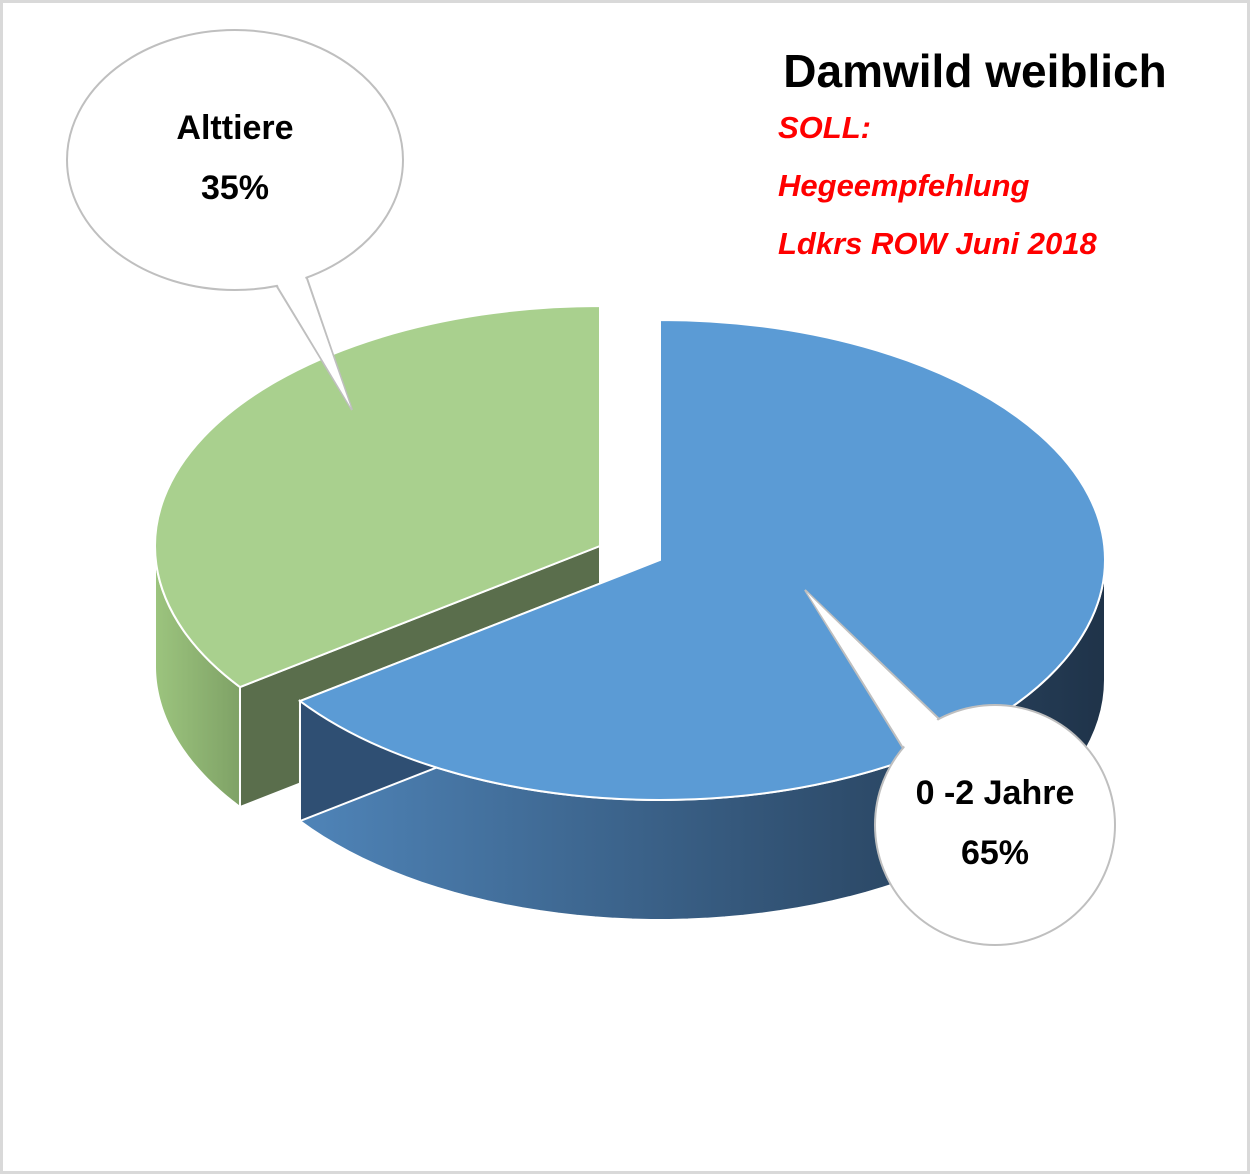 This screenshot has width=1250, height=1174. I want to click on data-label-value: 35%, so click(235, 188).